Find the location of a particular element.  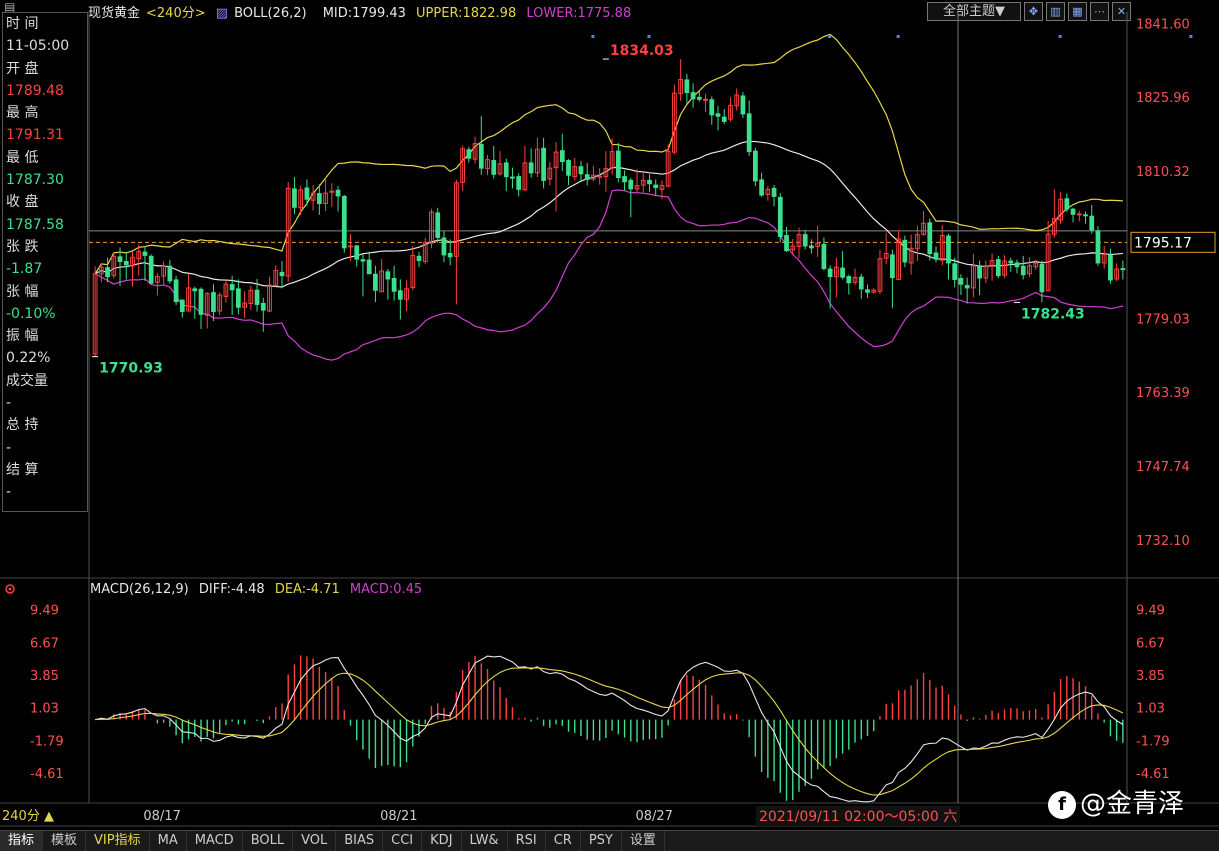

tab-4: MACD is located at coordinates (215, 841).